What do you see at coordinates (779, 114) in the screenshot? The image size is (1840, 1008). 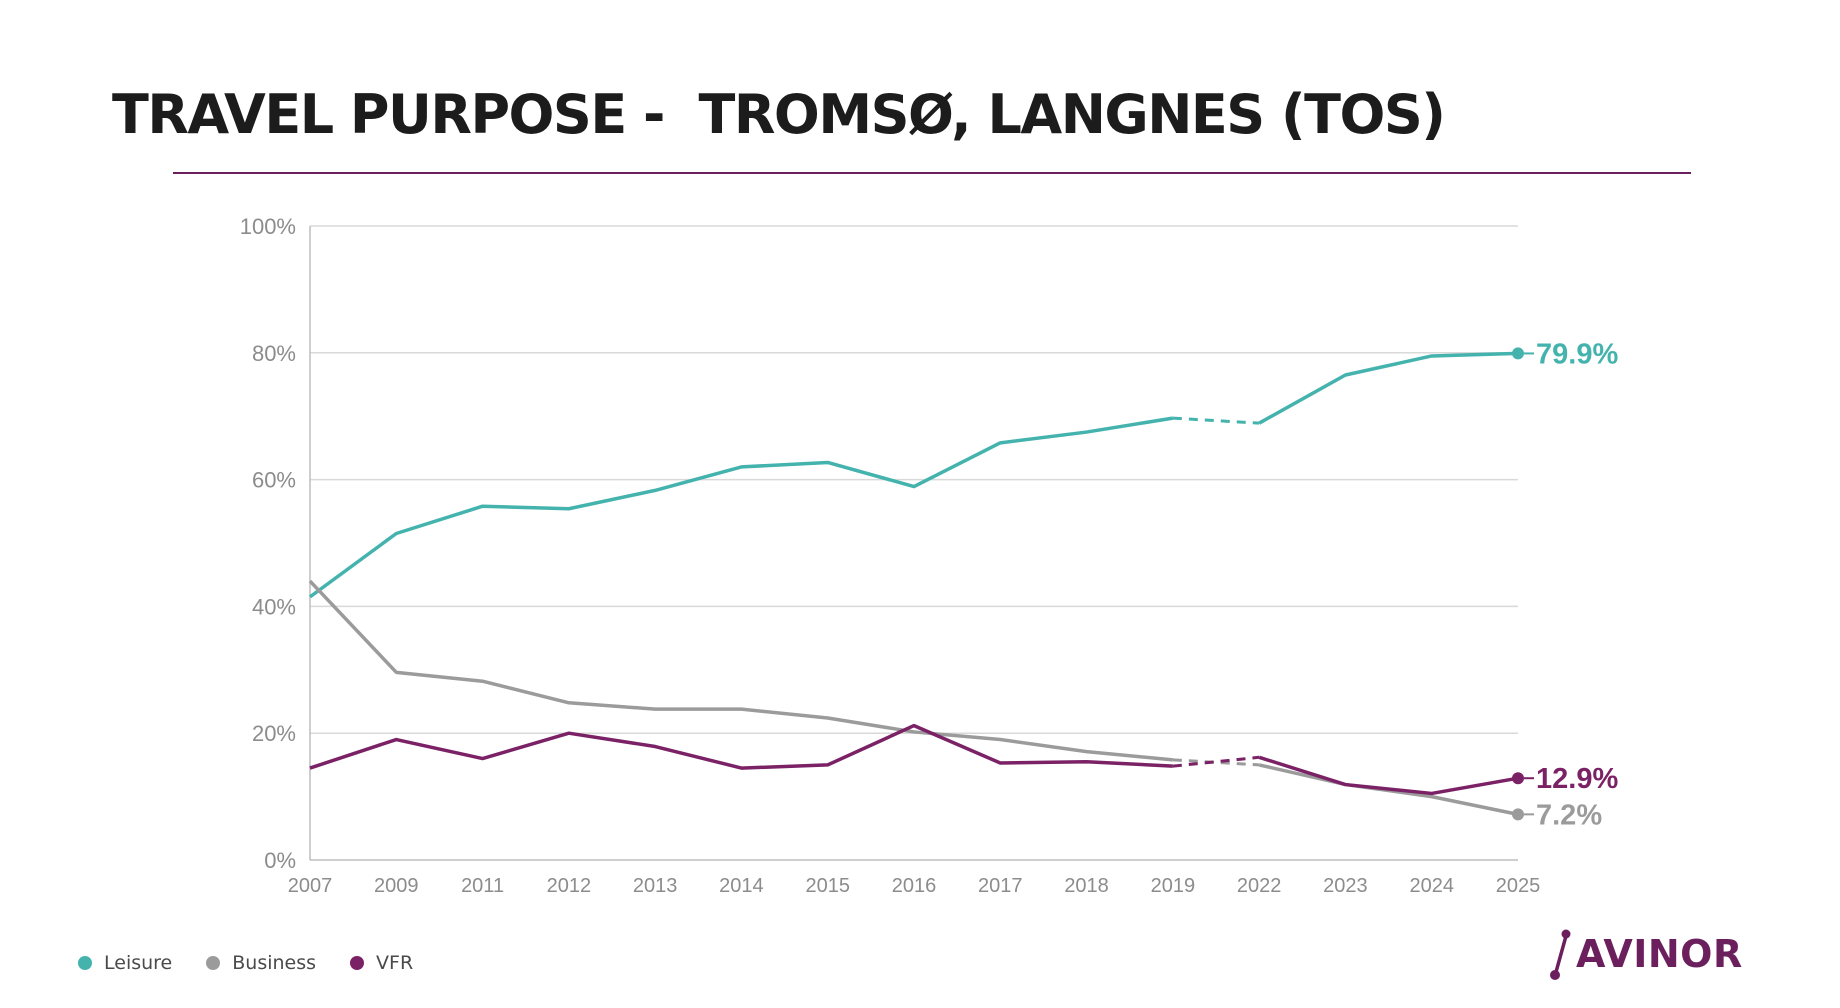 I see `page-title: TRAVEL PURPOSE - TROMSØ, LANGNES (TOS)` at bounding box center [779, 114].